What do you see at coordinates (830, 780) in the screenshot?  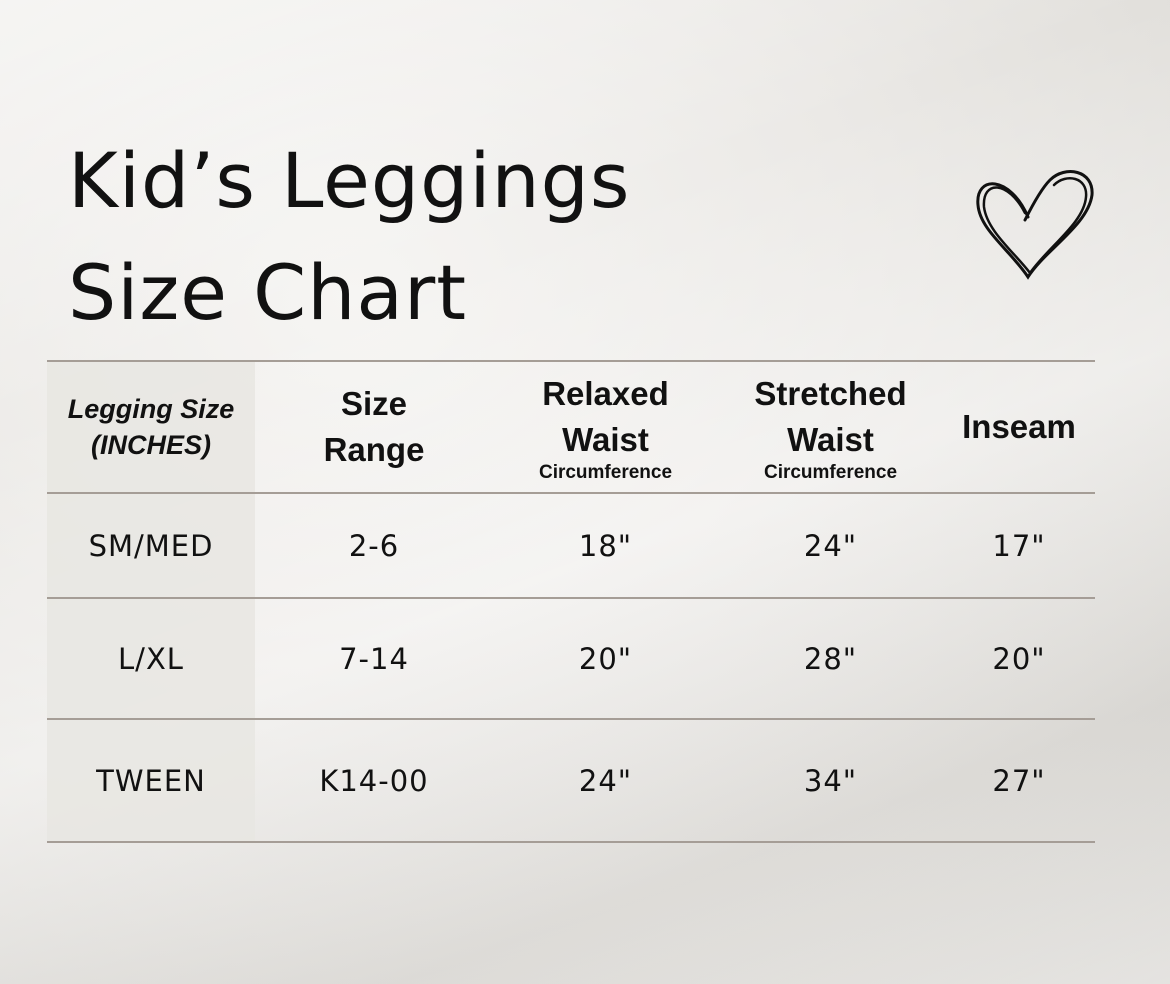 I see `cell-stretched: 34"` at bounding box center [830, 780].